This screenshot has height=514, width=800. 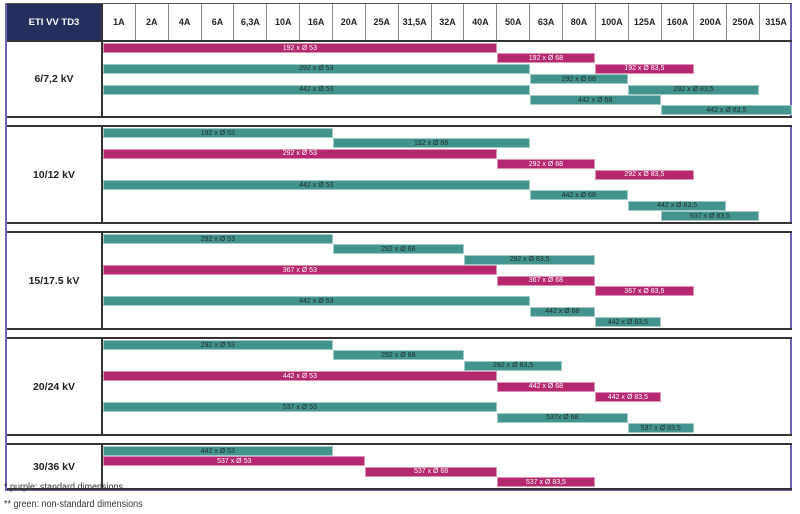 I want to click on column-header: 2A, so click(x=152, y=22).